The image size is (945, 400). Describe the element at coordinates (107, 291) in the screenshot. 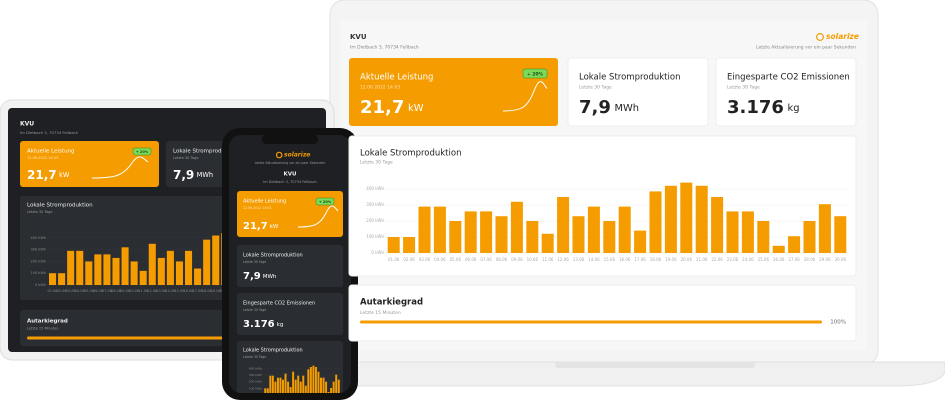

I see `x-tick-label: 07.06` at that location.